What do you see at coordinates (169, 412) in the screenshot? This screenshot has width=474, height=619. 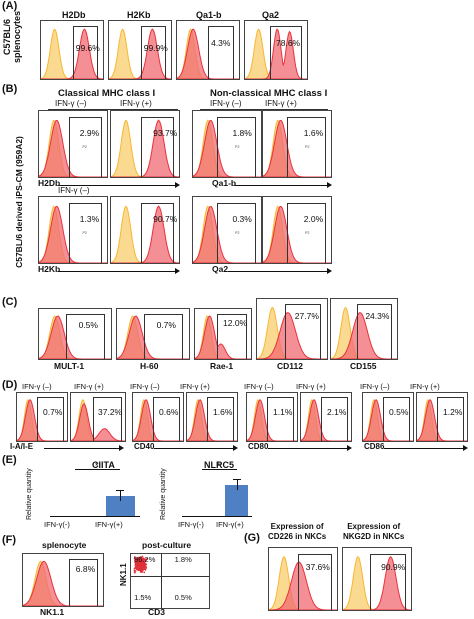 I see `percentage-label: 0.6%` at bounding box center [169, 412].